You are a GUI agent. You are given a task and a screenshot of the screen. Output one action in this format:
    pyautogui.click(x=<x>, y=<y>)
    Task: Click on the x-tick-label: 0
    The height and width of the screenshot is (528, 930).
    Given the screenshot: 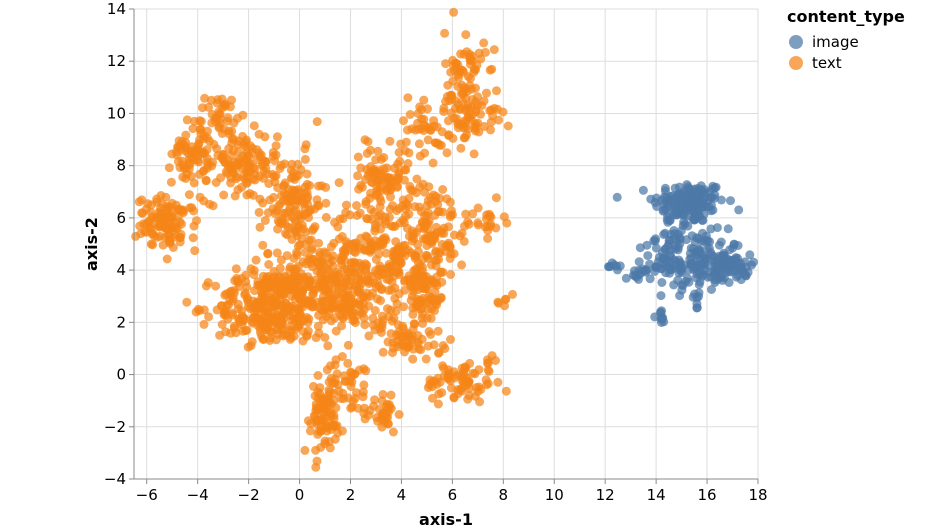 What is the action you would take?
    pyautogui.click(x=300, y=495)
    